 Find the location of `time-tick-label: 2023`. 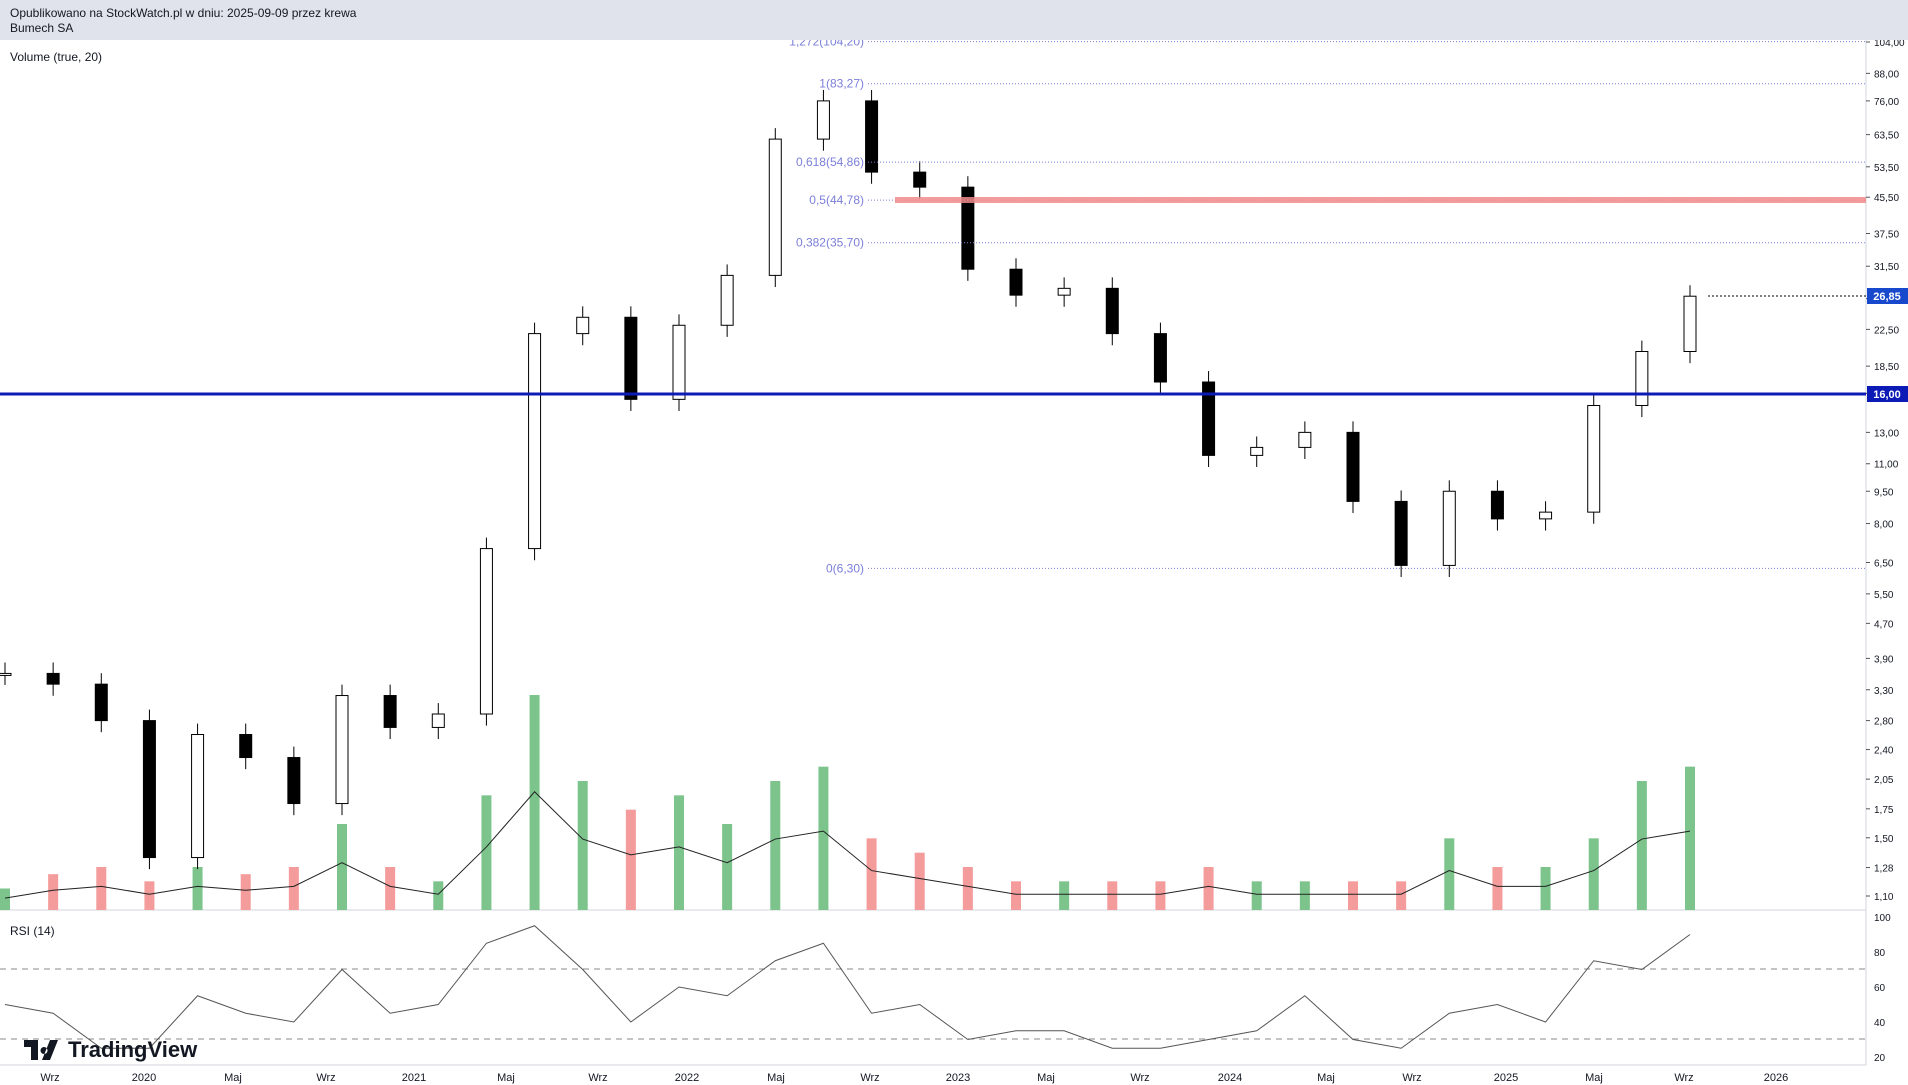

time-tick-label: 2023 is located at coordinates (958, 1078).